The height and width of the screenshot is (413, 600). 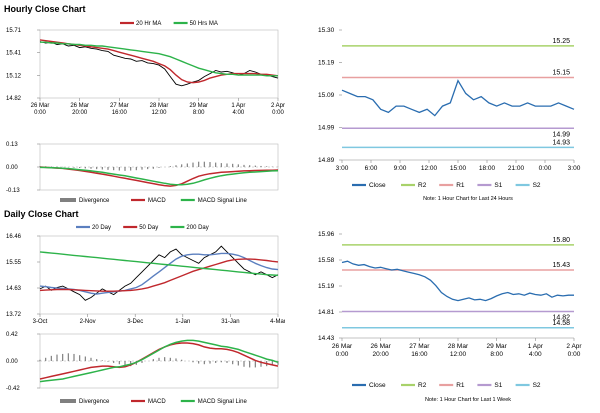 I want to click on legend-label-macd: MACD, so click(x=157, y=402).